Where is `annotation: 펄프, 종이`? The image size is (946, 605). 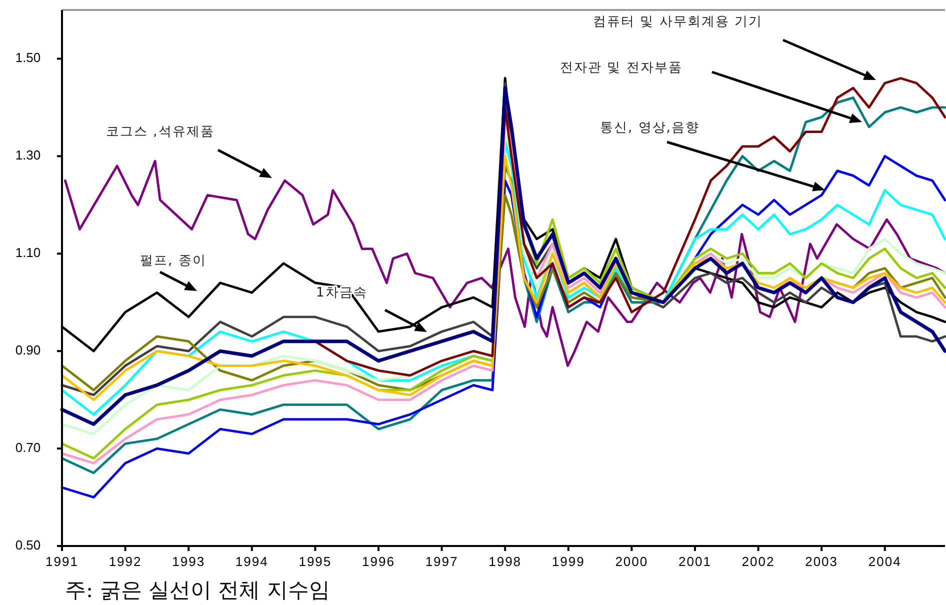
annotation: 펄프, 종이 is located at coordinates (173, 261).